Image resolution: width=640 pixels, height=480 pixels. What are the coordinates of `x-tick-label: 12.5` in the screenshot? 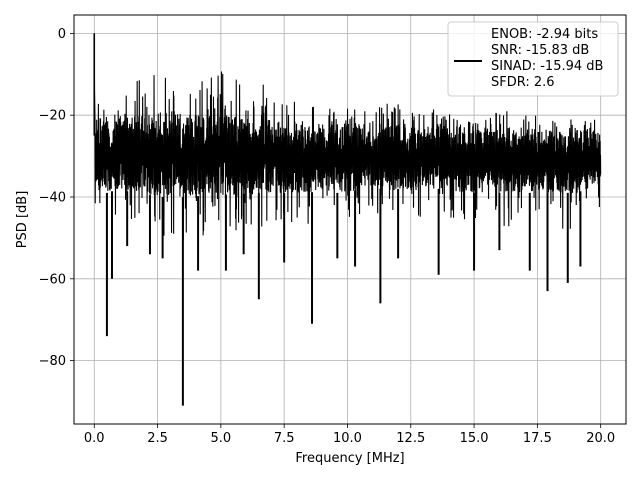 It's located at (410, 438).